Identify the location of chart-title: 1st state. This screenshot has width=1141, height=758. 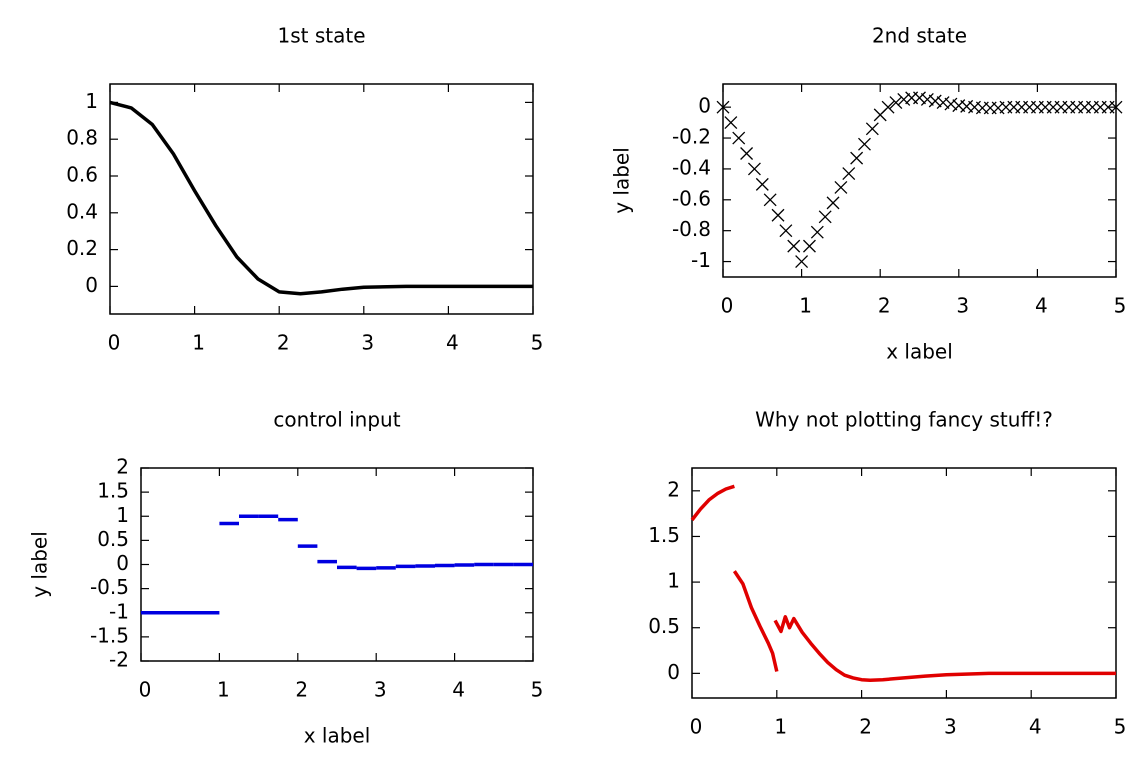
(321, 36).